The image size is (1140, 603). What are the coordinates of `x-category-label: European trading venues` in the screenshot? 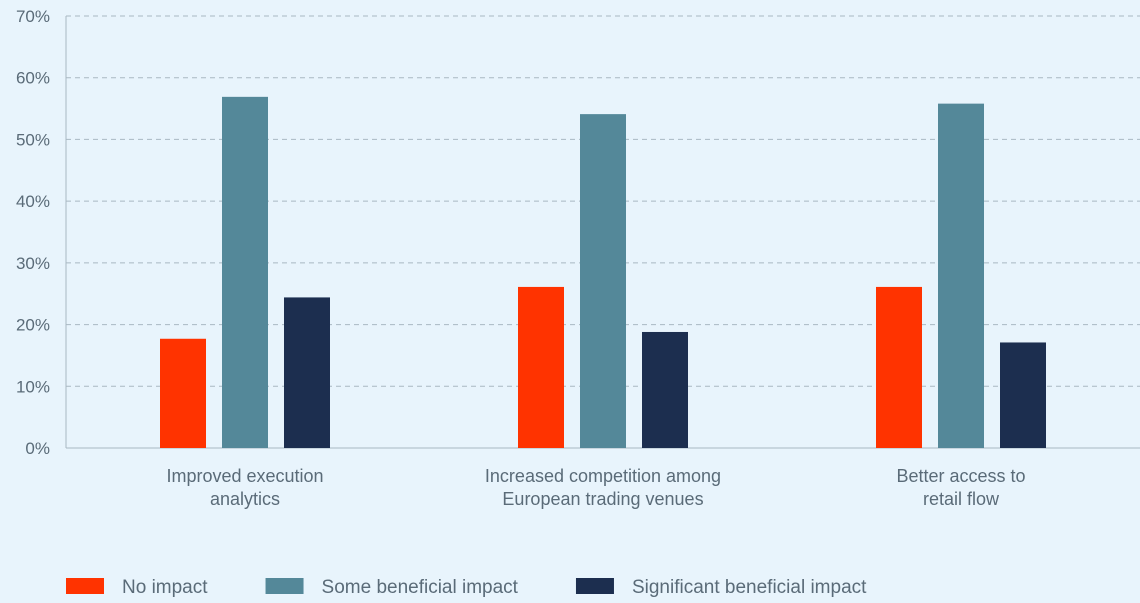 It's located at (602, 499).